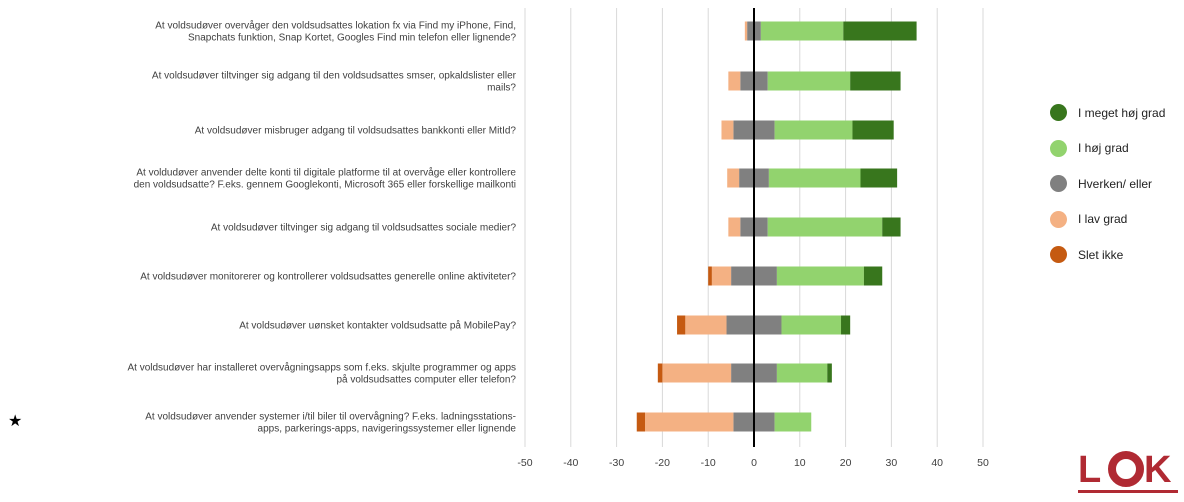 Image resolution: width=1184 pixels, height=502 pixels. Describe the element at coordinates (846, 463) in the screenshot. I see `x-tick-label: 20` at that location.